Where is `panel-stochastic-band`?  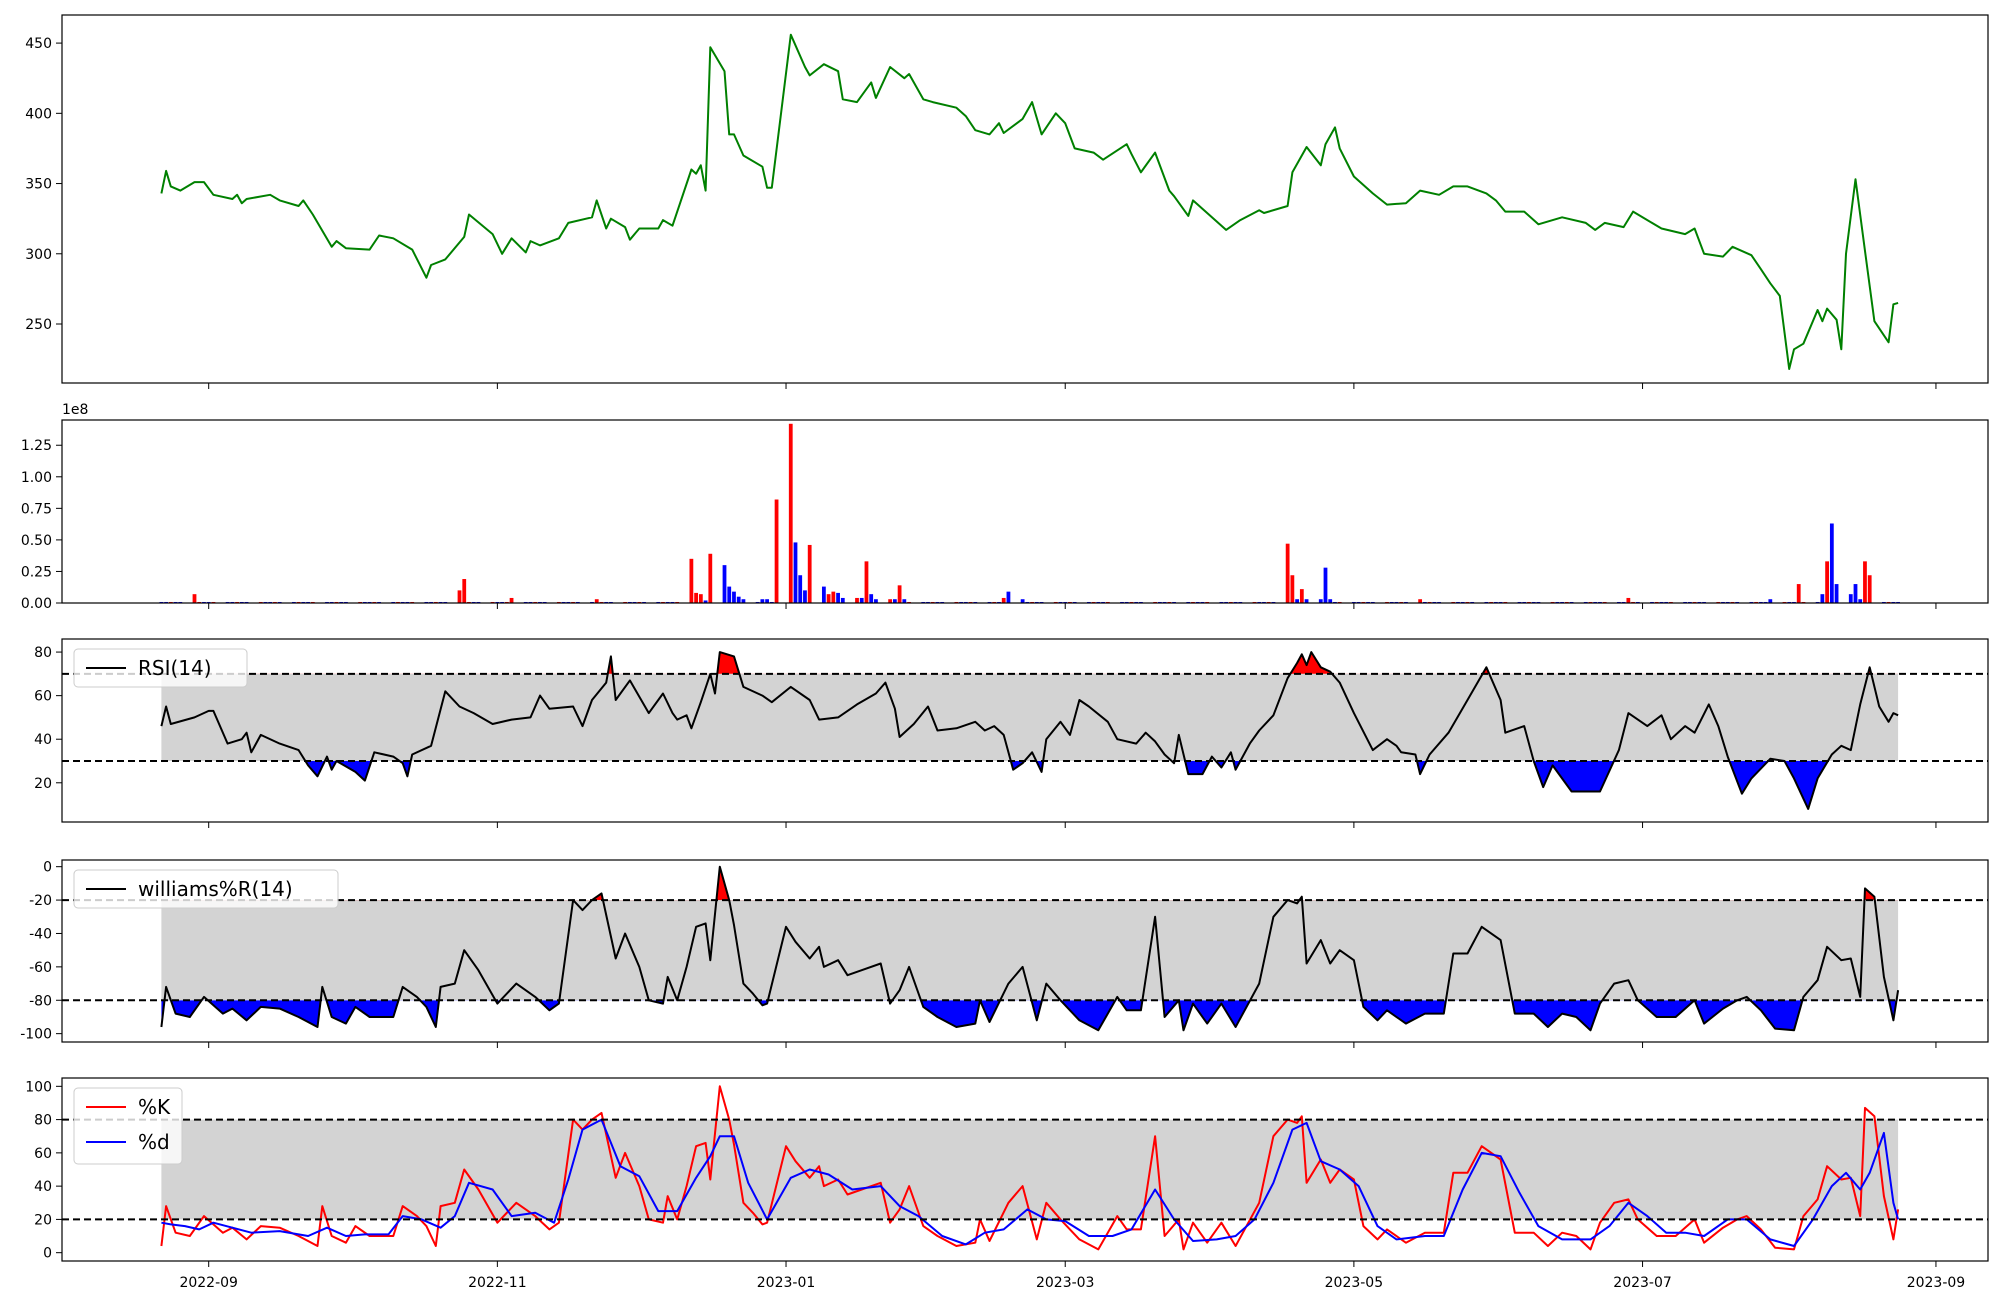
panel-stochastic-band is located at coordinates (1030, 1169).